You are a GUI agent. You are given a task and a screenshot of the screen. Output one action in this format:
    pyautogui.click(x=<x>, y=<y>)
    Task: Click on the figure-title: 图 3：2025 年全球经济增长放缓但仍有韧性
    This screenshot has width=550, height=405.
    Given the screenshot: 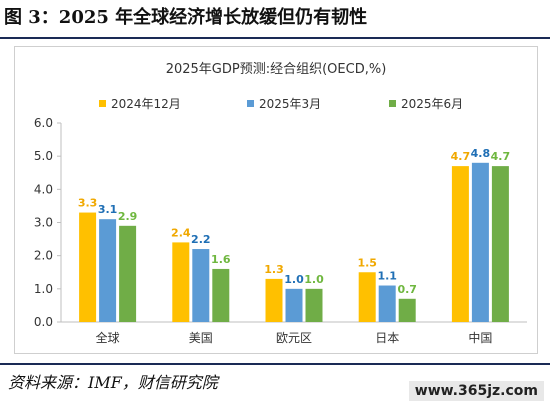 What is the action you would take?
    pyautogui.click(x=186, y=17)
    